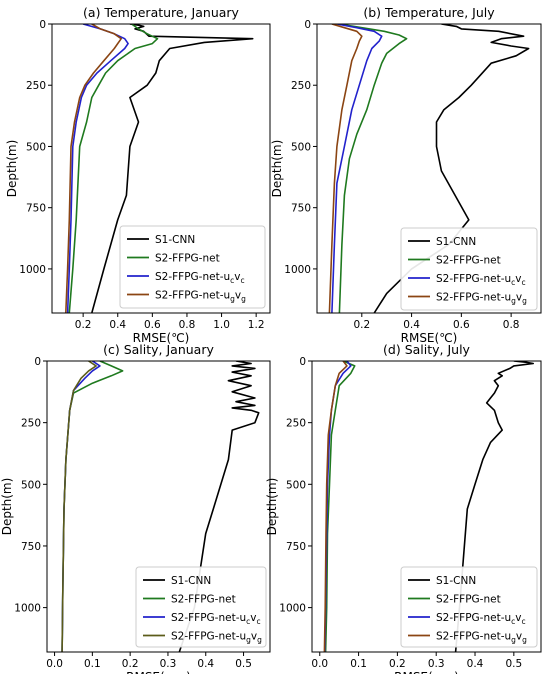 The width and height of the screenshot is (550, 679). Describe the element at coordinates (256, 325) in the screenshot. I see `x-tick-label: 1.2` at that location.